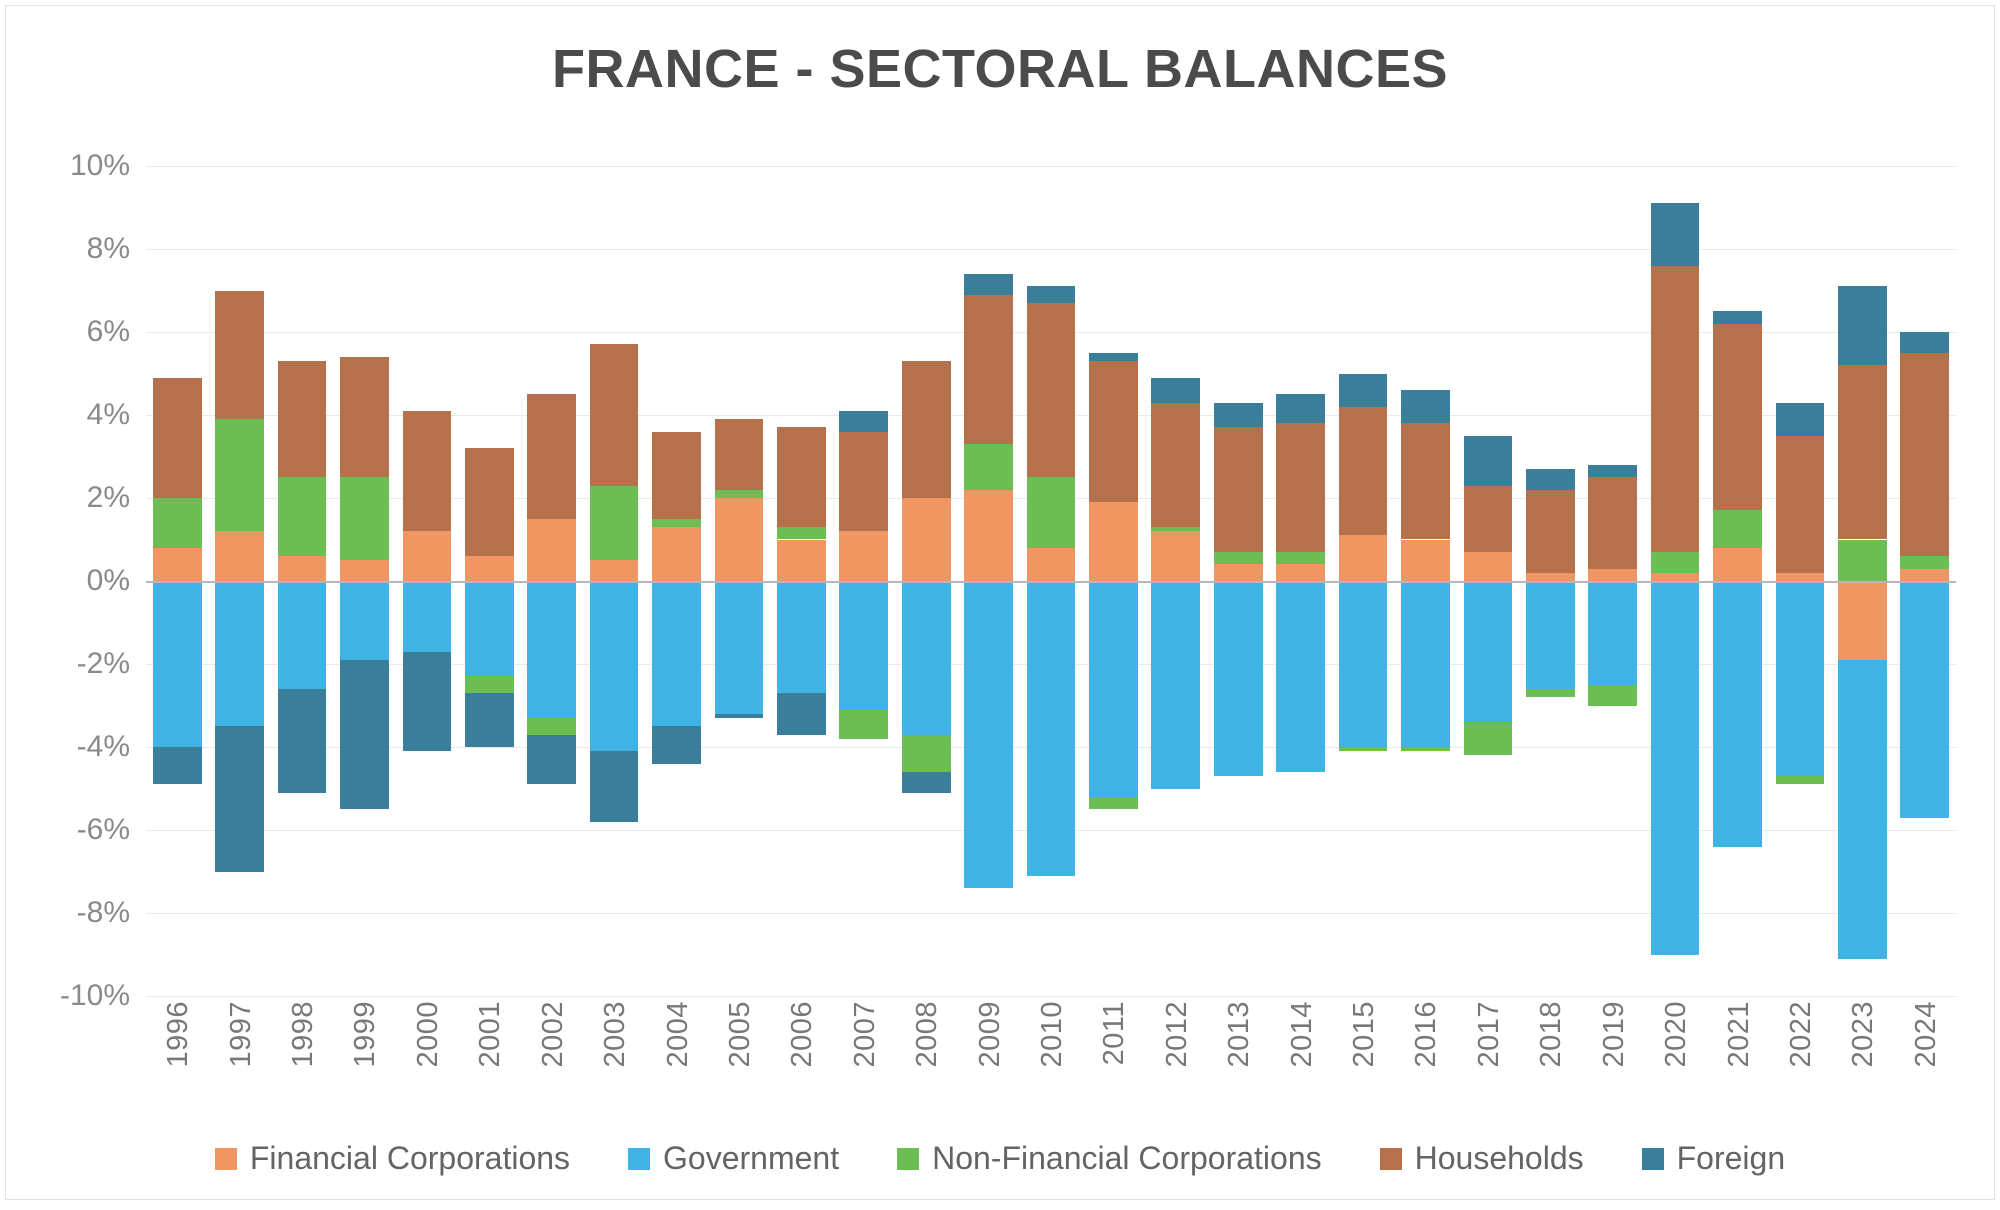  I want to click on legend-item: Non-Financial Corporations, so click(1109, 1158).